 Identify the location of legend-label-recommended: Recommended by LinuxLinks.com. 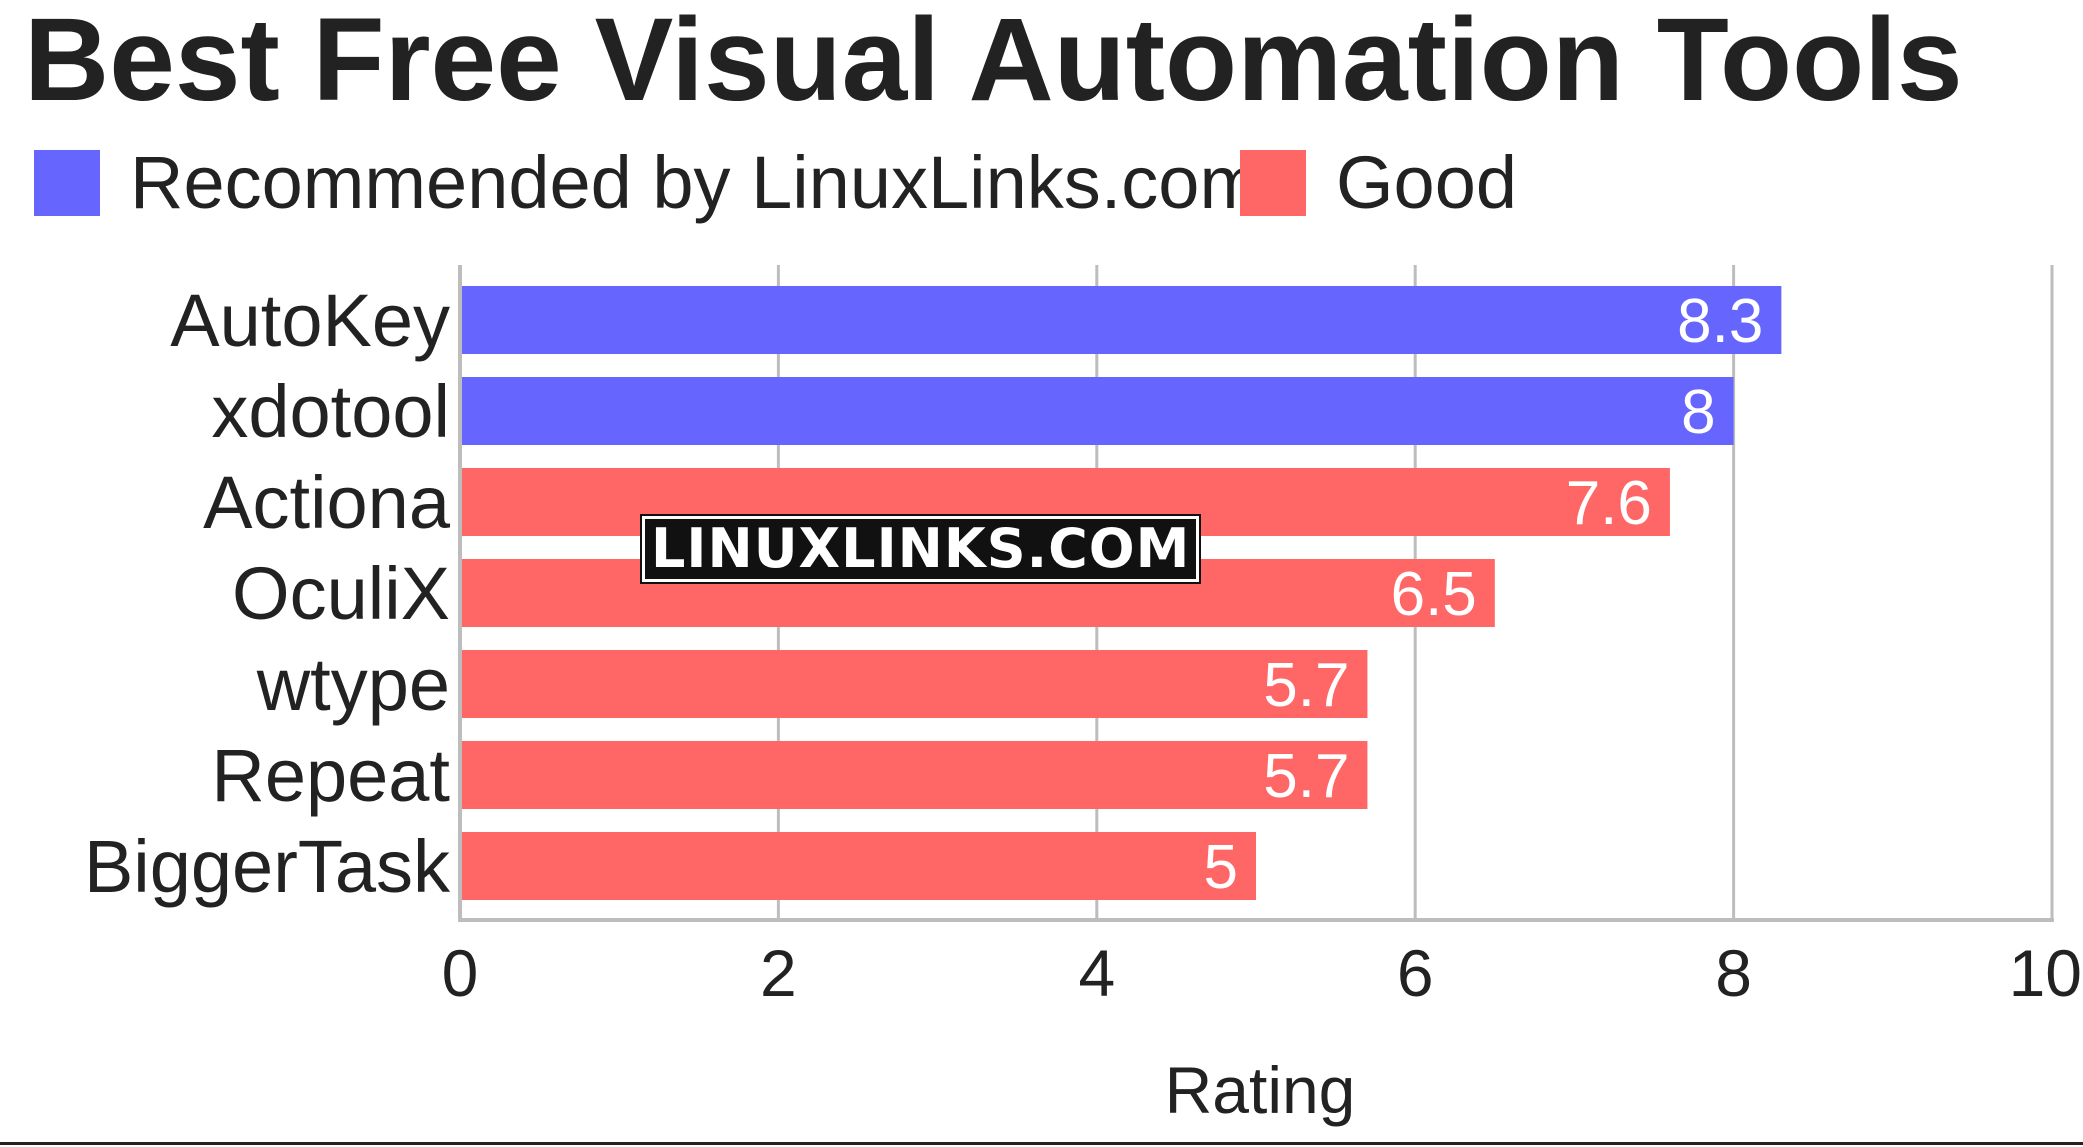
(695, 182).